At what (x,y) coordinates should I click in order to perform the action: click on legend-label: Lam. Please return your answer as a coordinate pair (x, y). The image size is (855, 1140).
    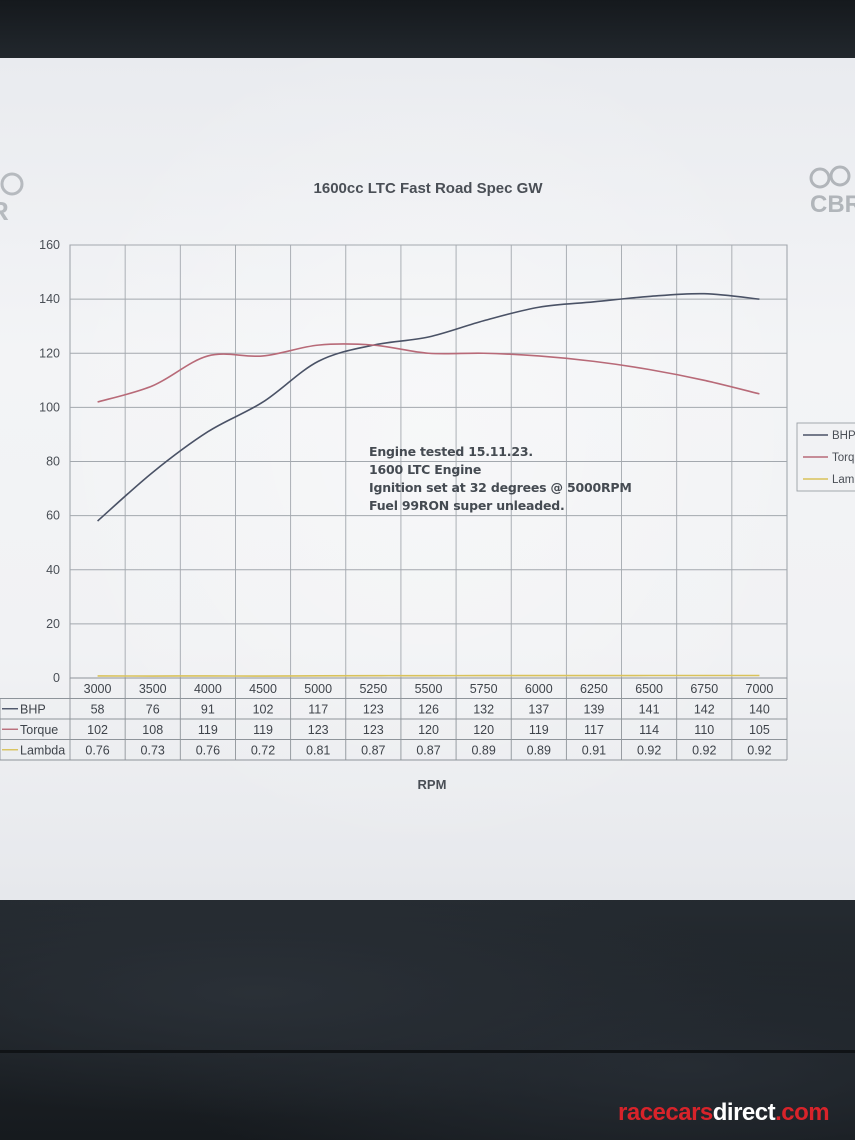
    Looking at the image, I should click on (843, 480).